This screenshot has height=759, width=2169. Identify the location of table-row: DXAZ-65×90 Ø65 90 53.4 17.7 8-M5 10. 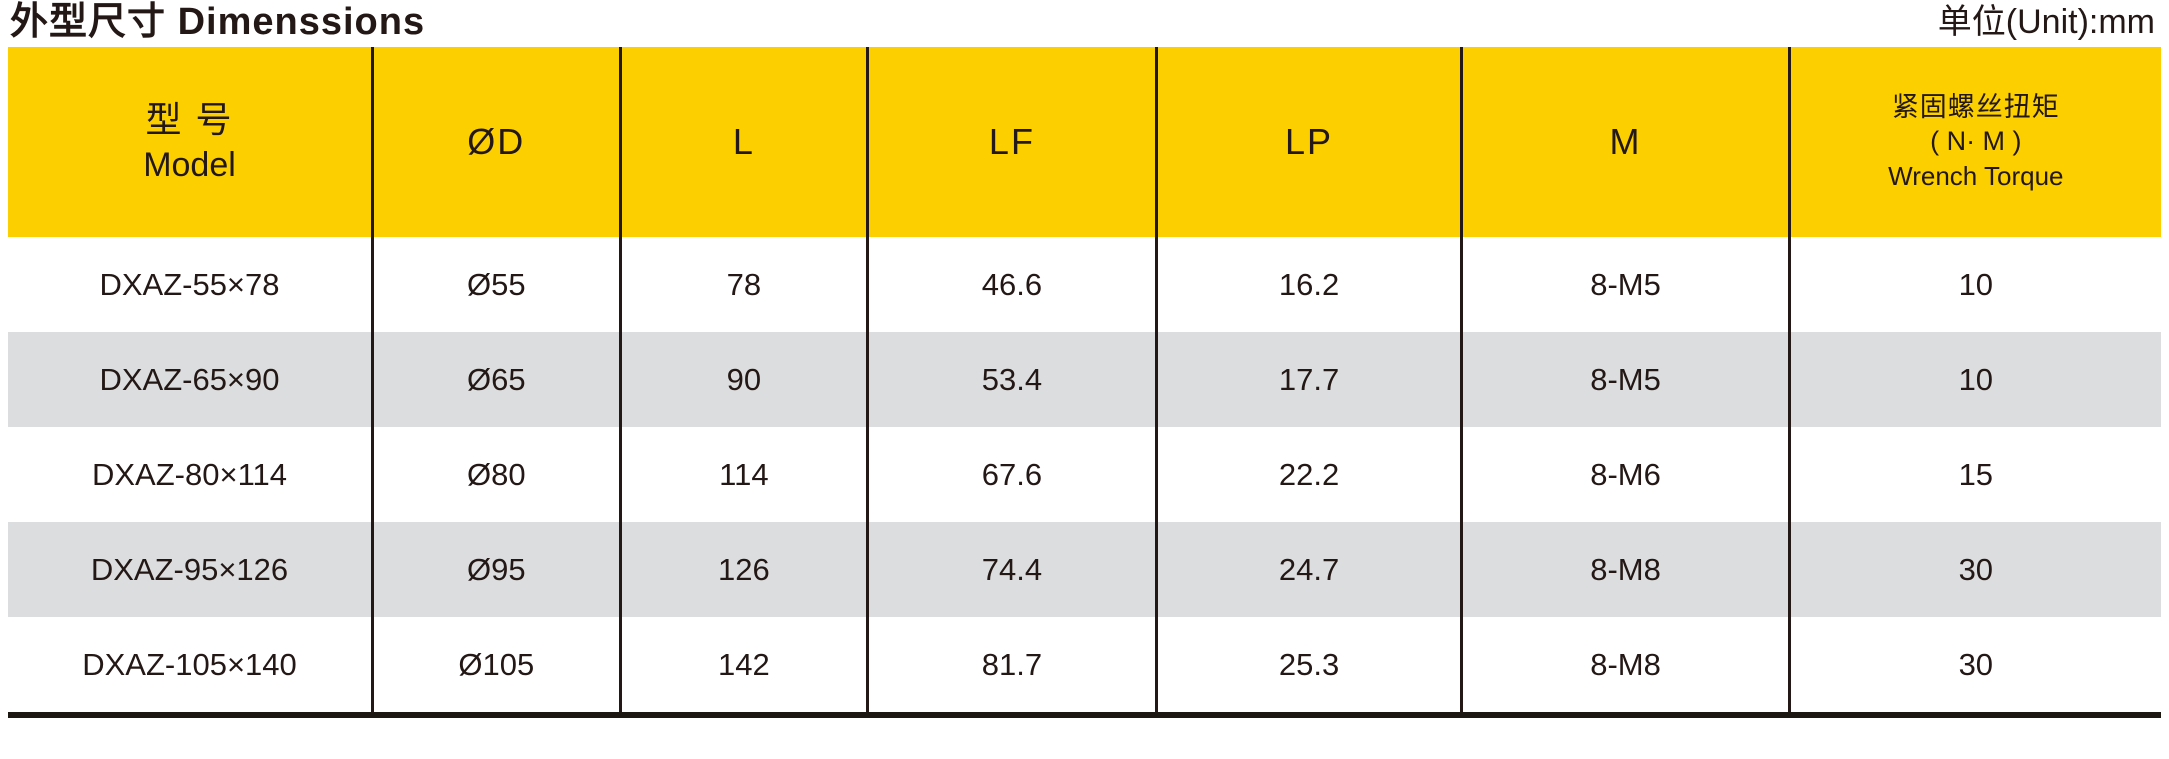
(1084, 379).